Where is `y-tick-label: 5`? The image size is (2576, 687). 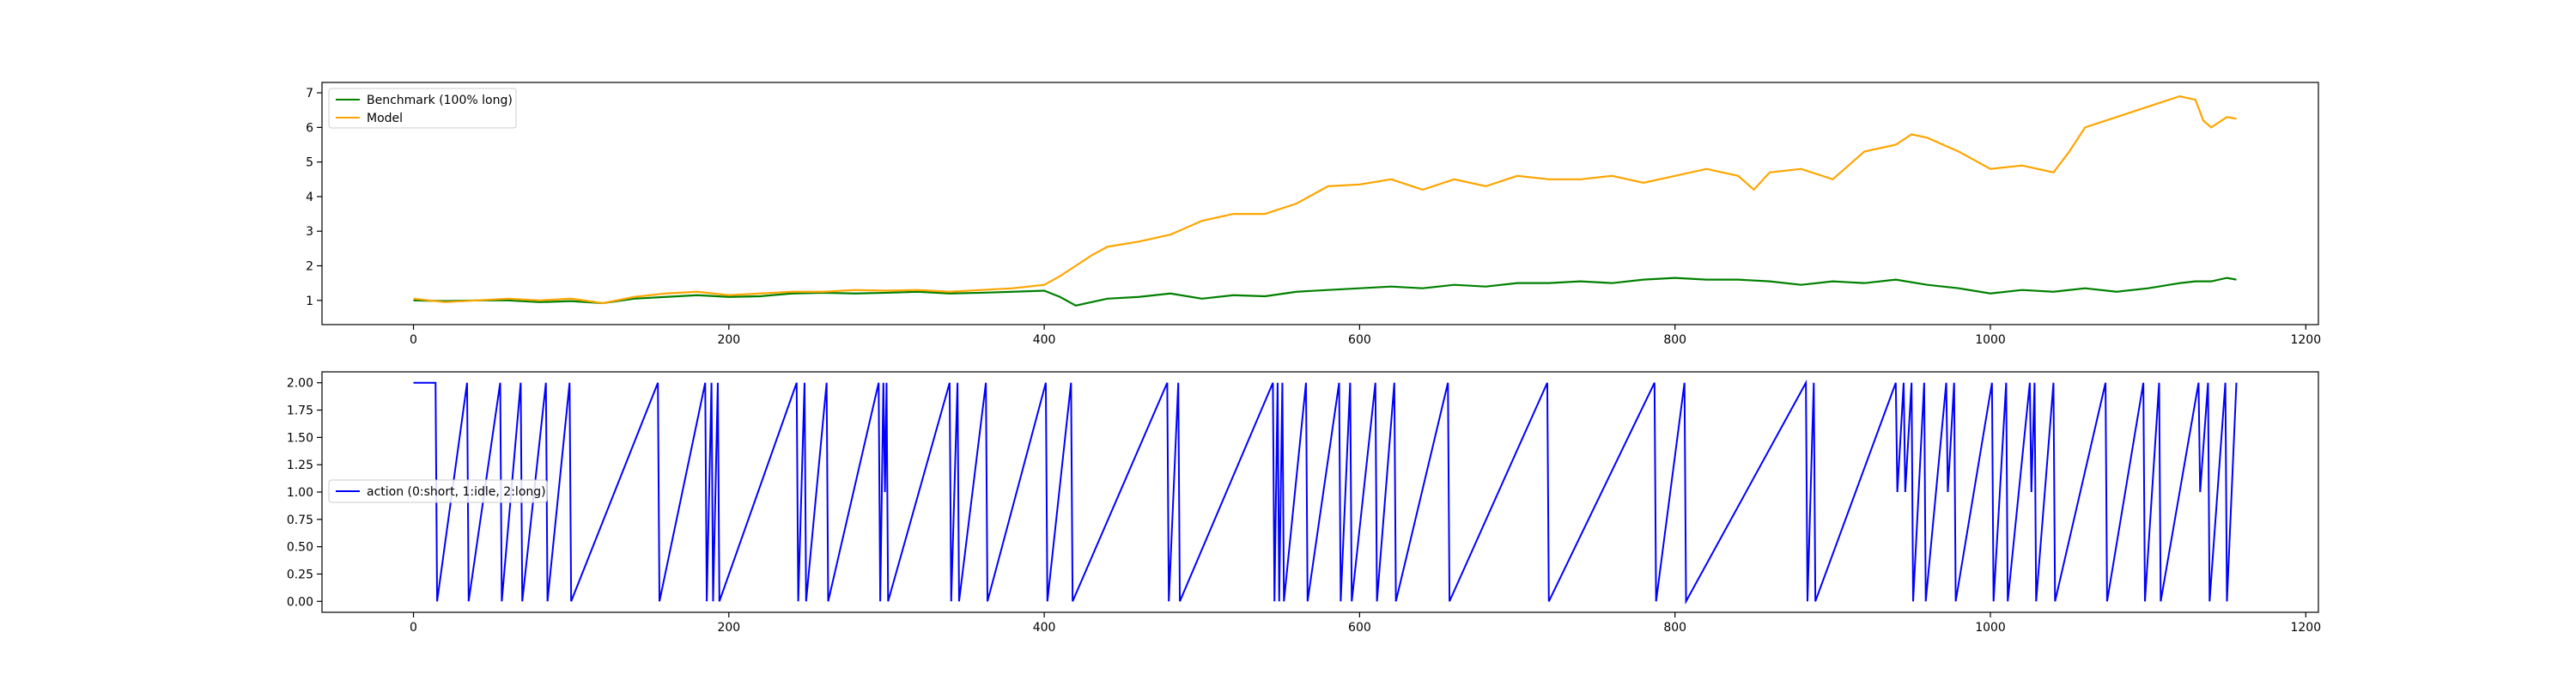 y-tick-label: 5 is located at coordinates (310, 163).